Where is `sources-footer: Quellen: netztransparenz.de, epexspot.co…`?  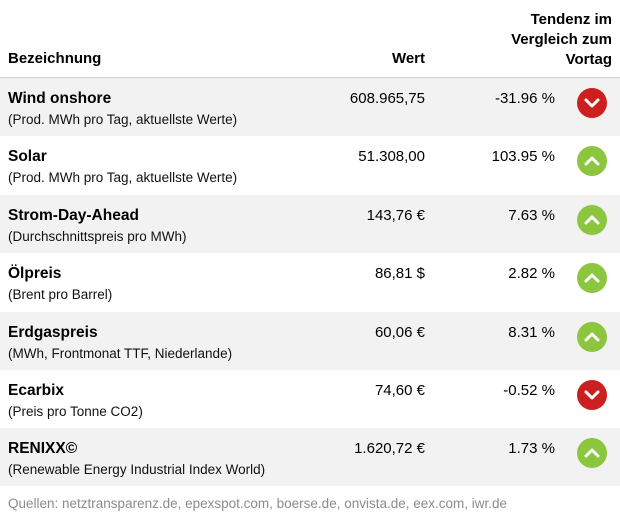 sources-footer: Quellen: netztransparenz.de, epexspot.co… is located at coordinates (258, 503).